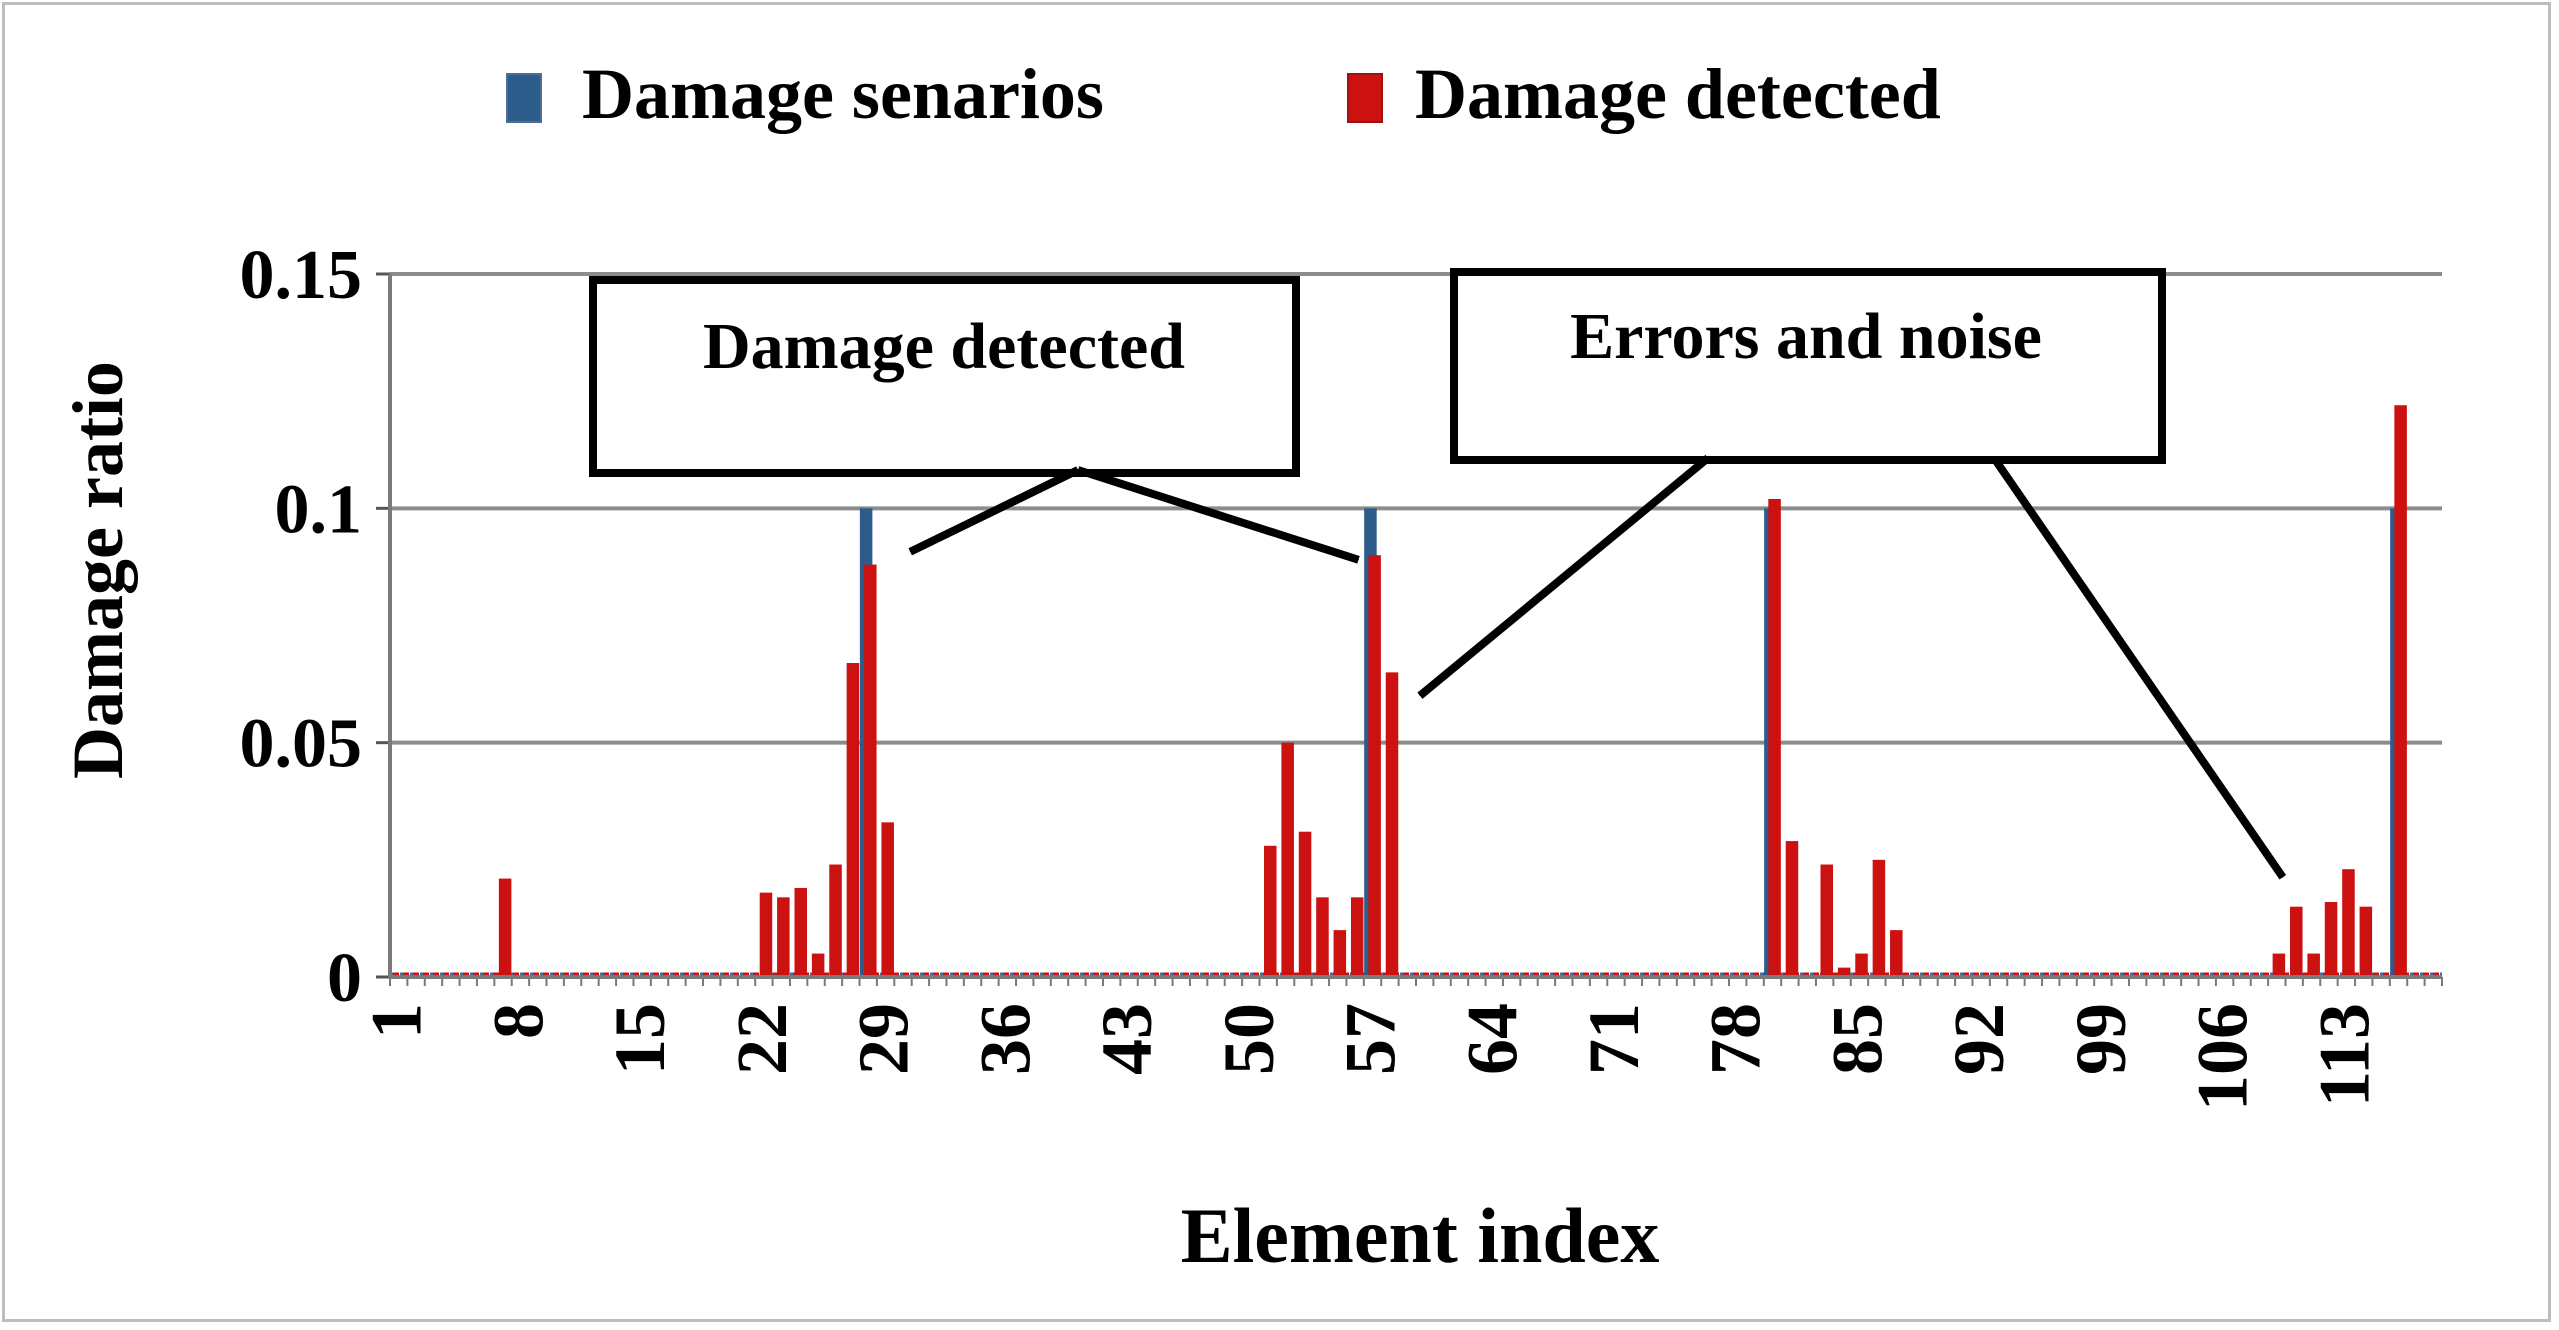  What do you see at coordinates (315, 627) in the screenshot?
I see `y-axis-ticks: 0 0.05 0.1 0.15` at bounding box center [315, 627].